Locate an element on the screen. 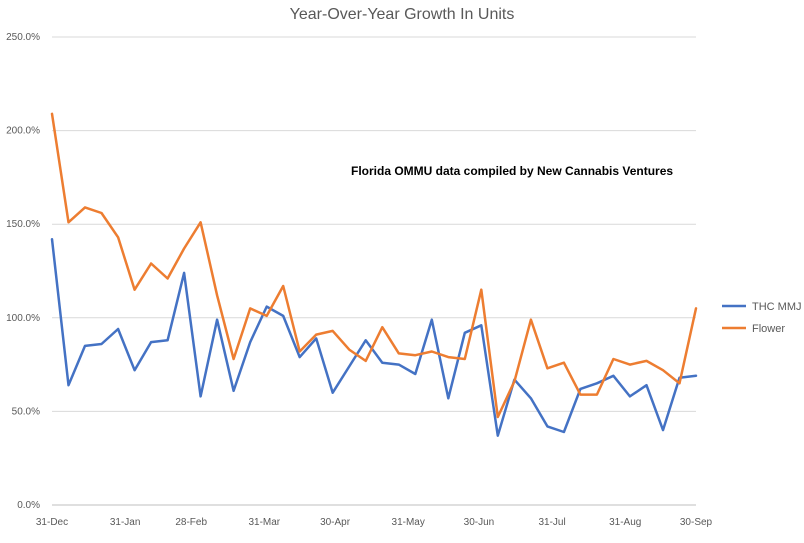  legend-label: Flower is located at coordinates (768, 329).